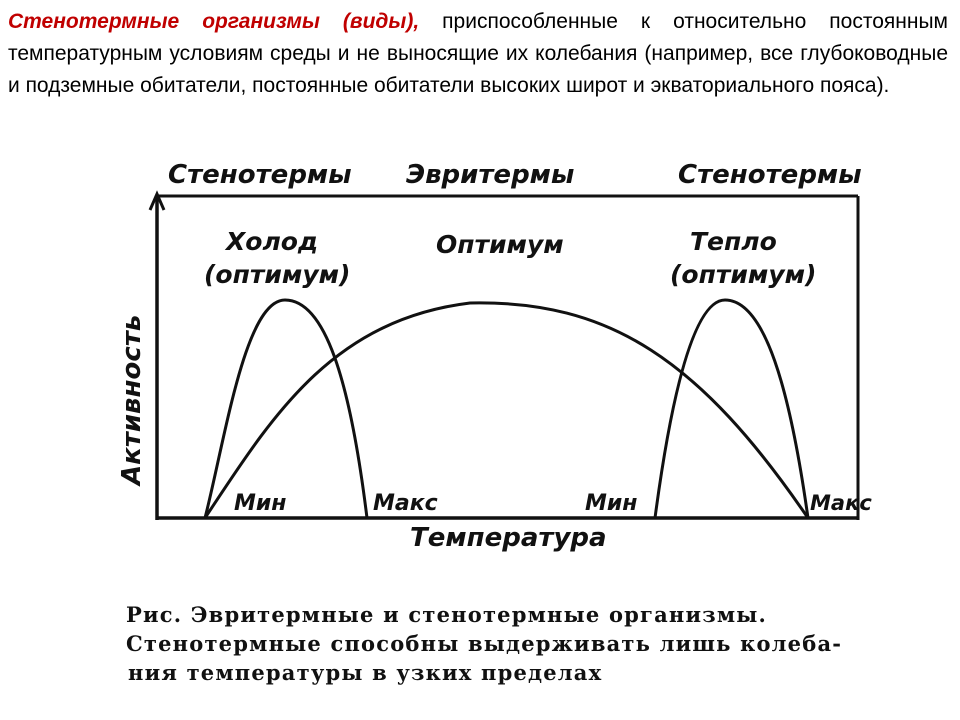 Image resolution: width=960 pixels, height=720 pixels. Describe the element at coordinates (490, 175) in the screenshot. I see `label-eurytherms: Эвритермы` at that location.